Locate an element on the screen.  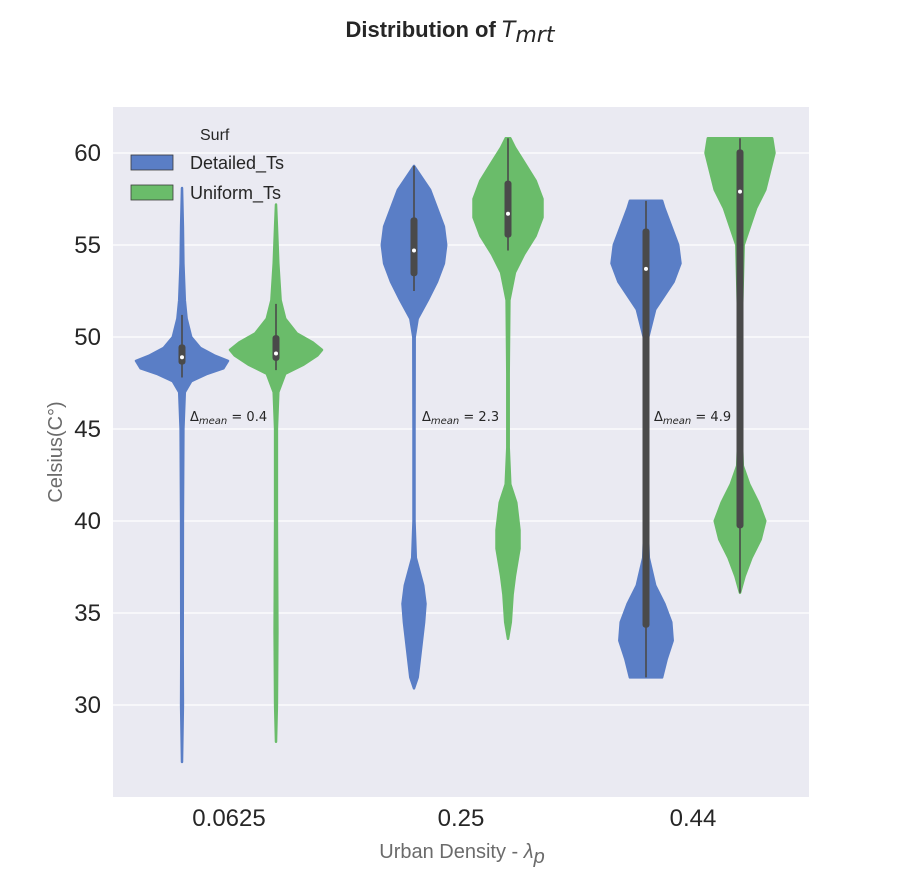
y-tick-label: 50 is located at coordinates (87, 337).